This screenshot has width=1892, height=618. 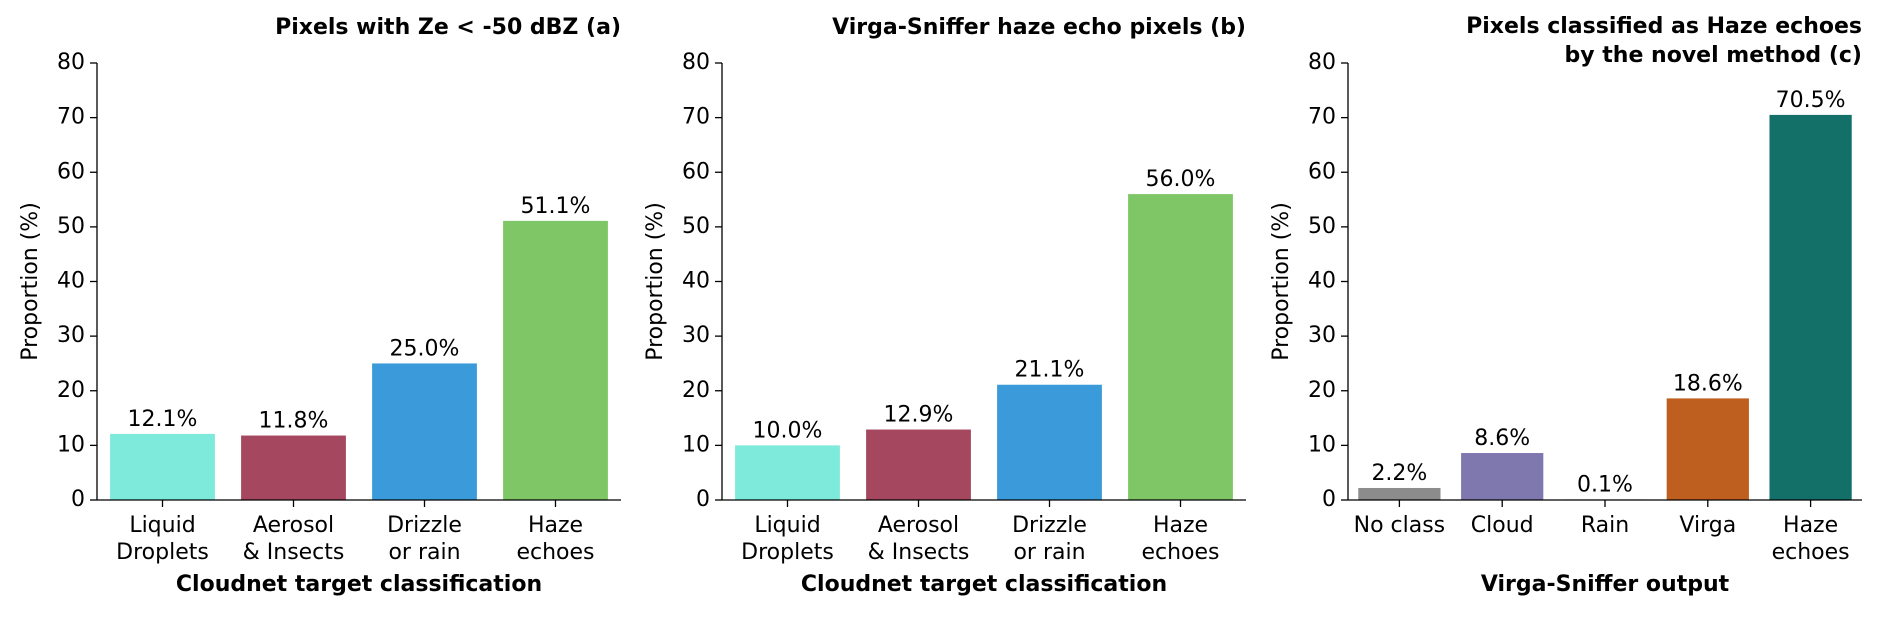 What do you see at coordinates (294, 421) in the screenshot?
I see `value-label: 11.8%` at bounding box center [294, 421].